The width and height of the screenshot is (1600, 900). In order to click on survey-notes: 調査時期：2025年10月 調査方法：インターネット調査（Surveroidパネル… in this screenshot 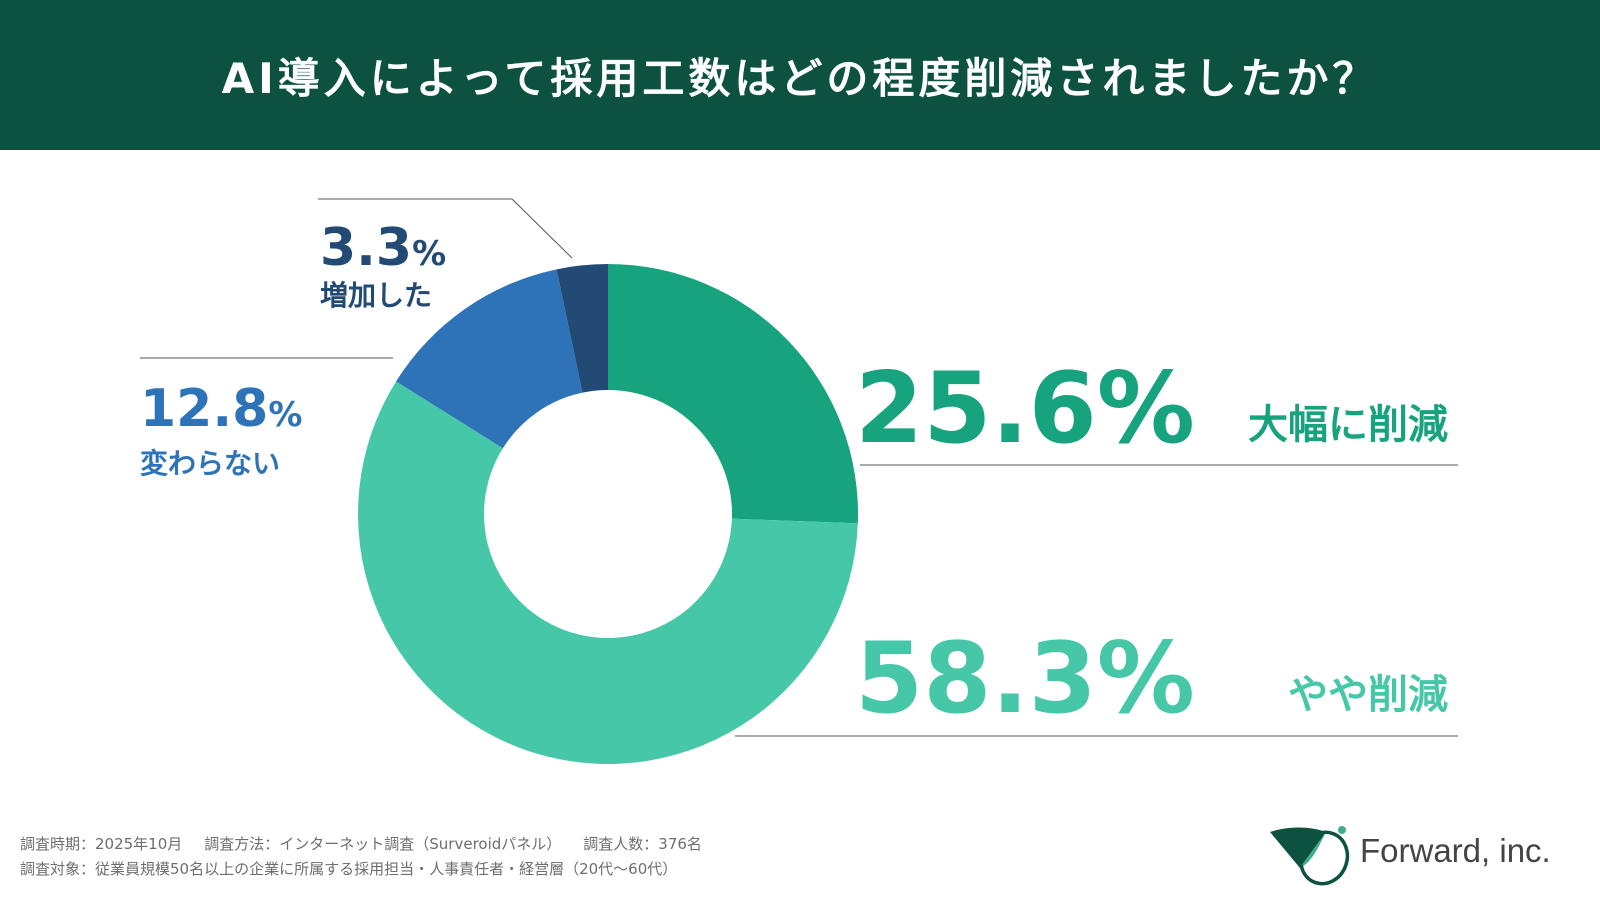, I will do `click(361, 857)`.